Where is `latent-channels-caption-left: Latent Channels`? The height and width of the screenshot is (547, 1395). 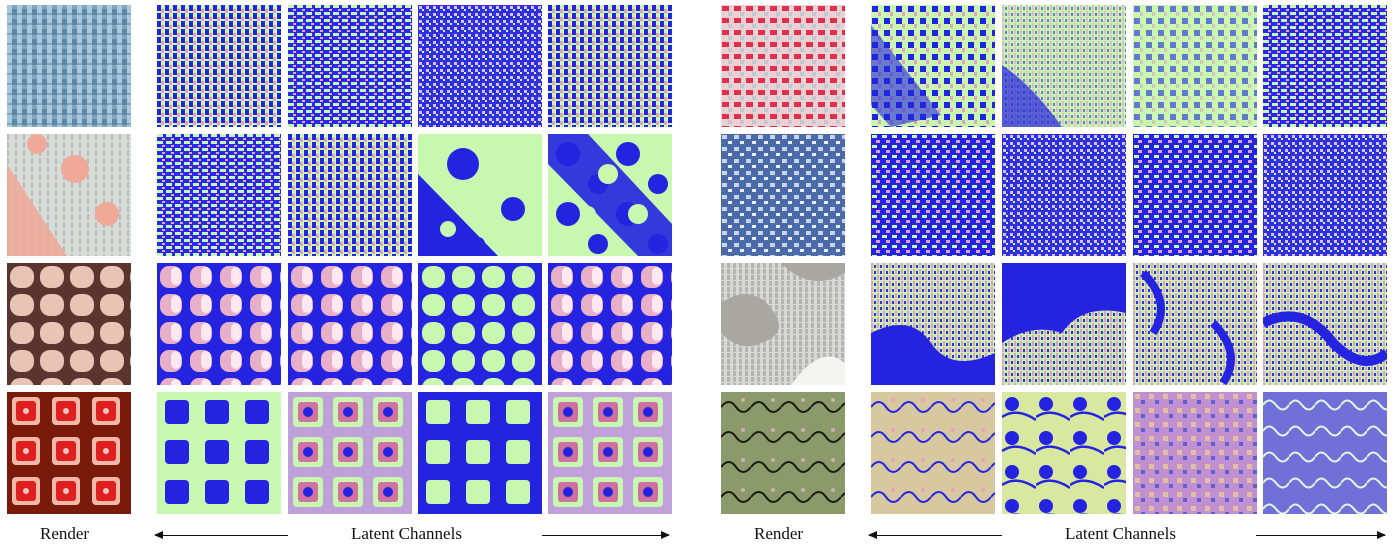
latent-channels-caption-left: Latent Channels is located at coordinates (406, 533).